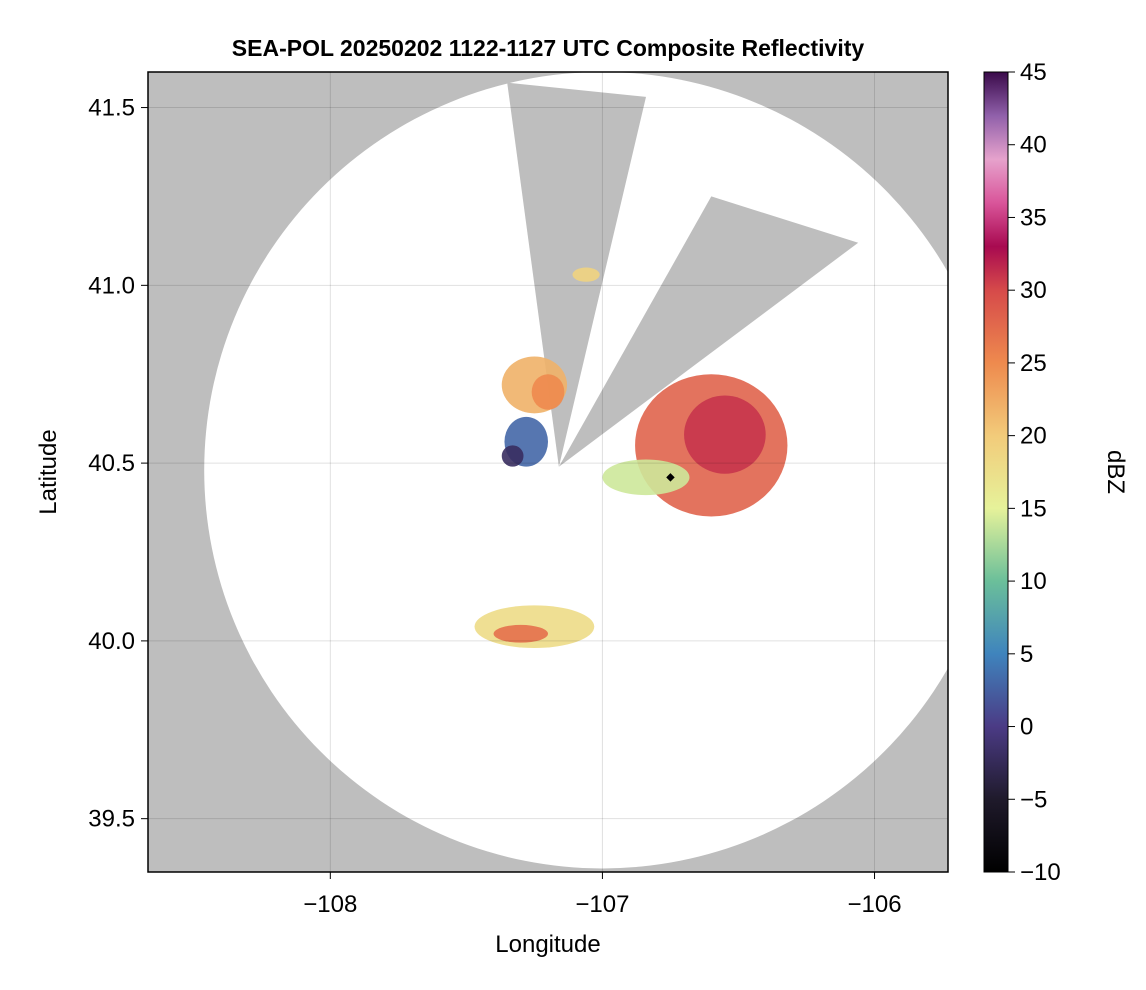  What do you see at coordinates (1026, 654) in the screenshot?
I see `colorbar-tick-label: 5` at bounding box center [1026, 654].